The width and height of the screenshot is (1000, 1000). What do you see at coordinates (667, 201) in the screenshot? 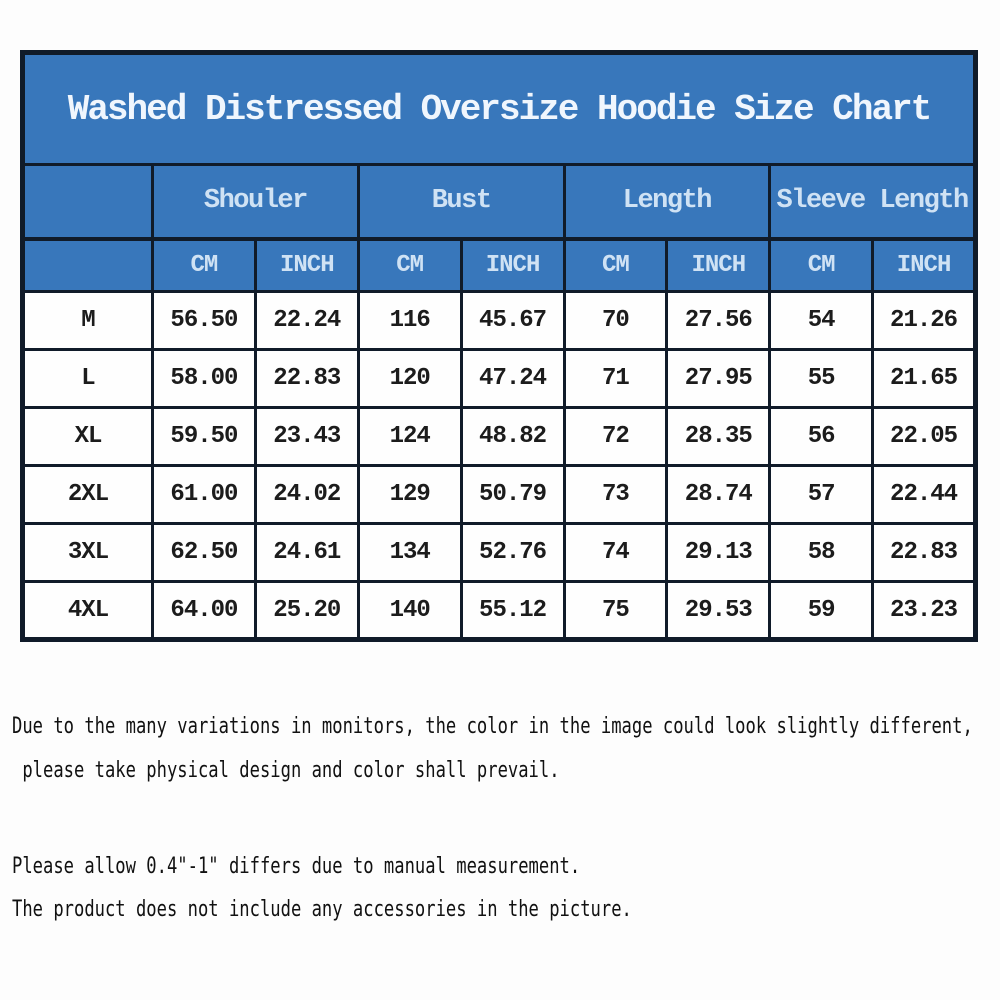
I see `column-group-length: Length` at bounding box center [667, 201].